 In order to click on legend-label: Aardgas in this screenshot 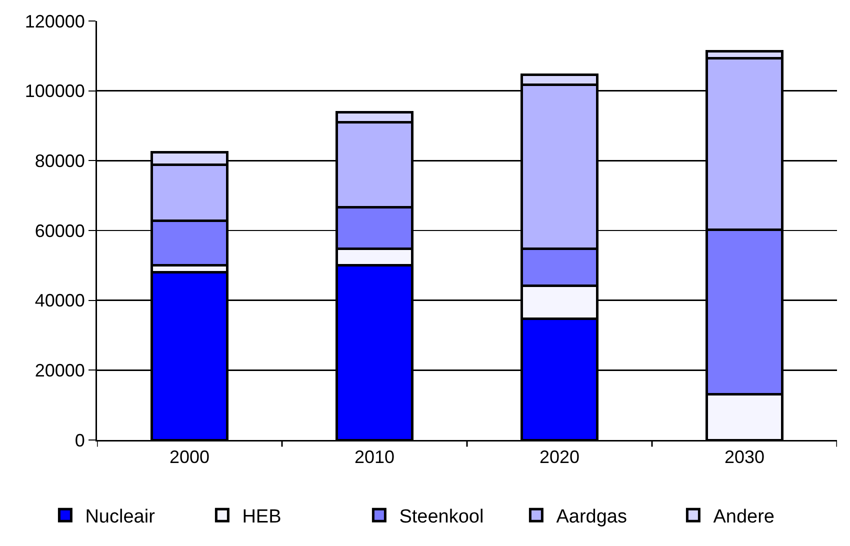, I will do `click(591, 517)`.